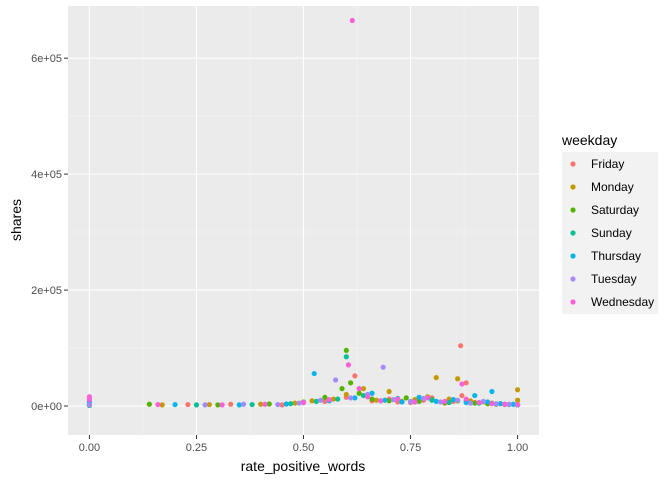 The height and width of the screenshot is (480, 672). Describe the element at coordinates (46, 59) in the screenshot. I see `y-tick-label: 6e+05` at that location.